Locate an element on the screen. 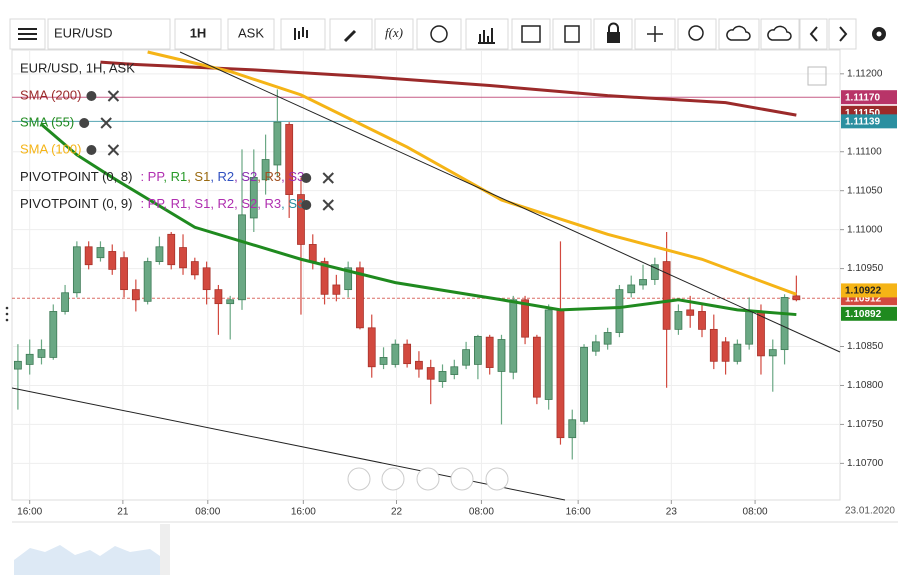 Image resolution: width=898 pixels, height=580 pixels. download-button is located at coordinates (780, 34).